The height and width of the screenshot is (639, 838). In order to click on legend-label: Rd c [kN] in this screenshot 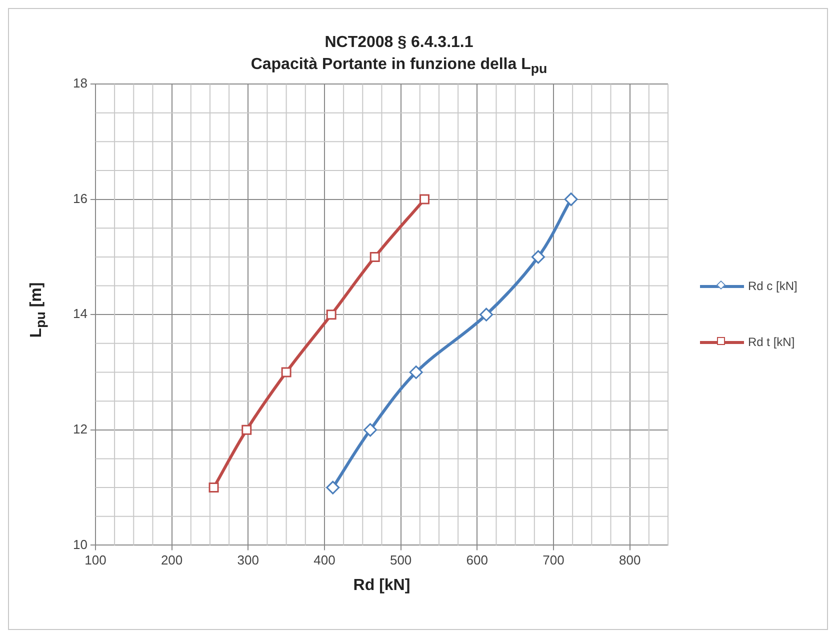, I will do `click(773, 286)`.